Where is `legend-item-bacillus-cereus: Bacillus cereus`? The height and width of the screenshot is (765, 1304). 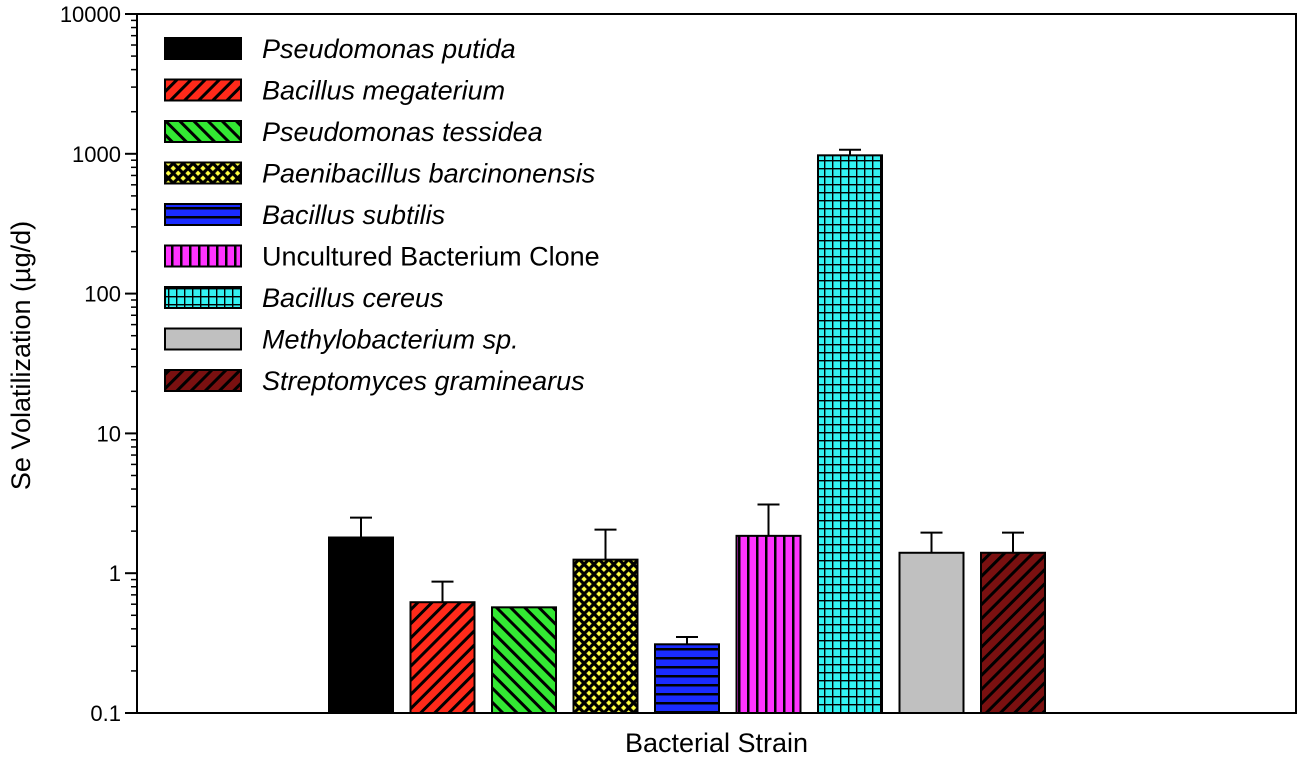 legend-item-bacillus-cereus: Bacillus cereus is located at coordinates (304, 298).